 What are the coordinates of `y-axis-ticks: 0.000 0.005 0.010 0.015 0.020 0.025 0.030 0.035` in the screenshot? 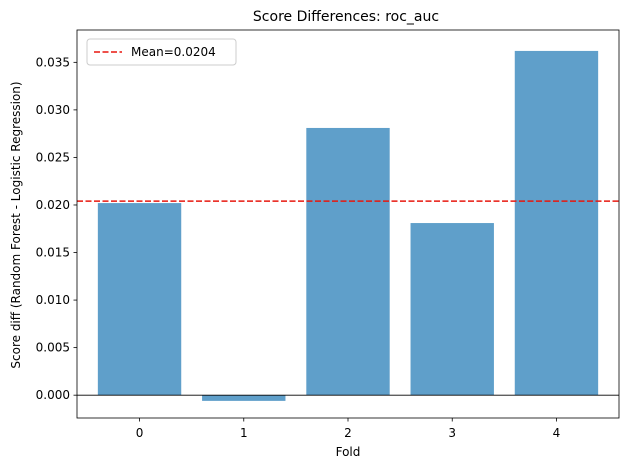 It's located at (56, 228).